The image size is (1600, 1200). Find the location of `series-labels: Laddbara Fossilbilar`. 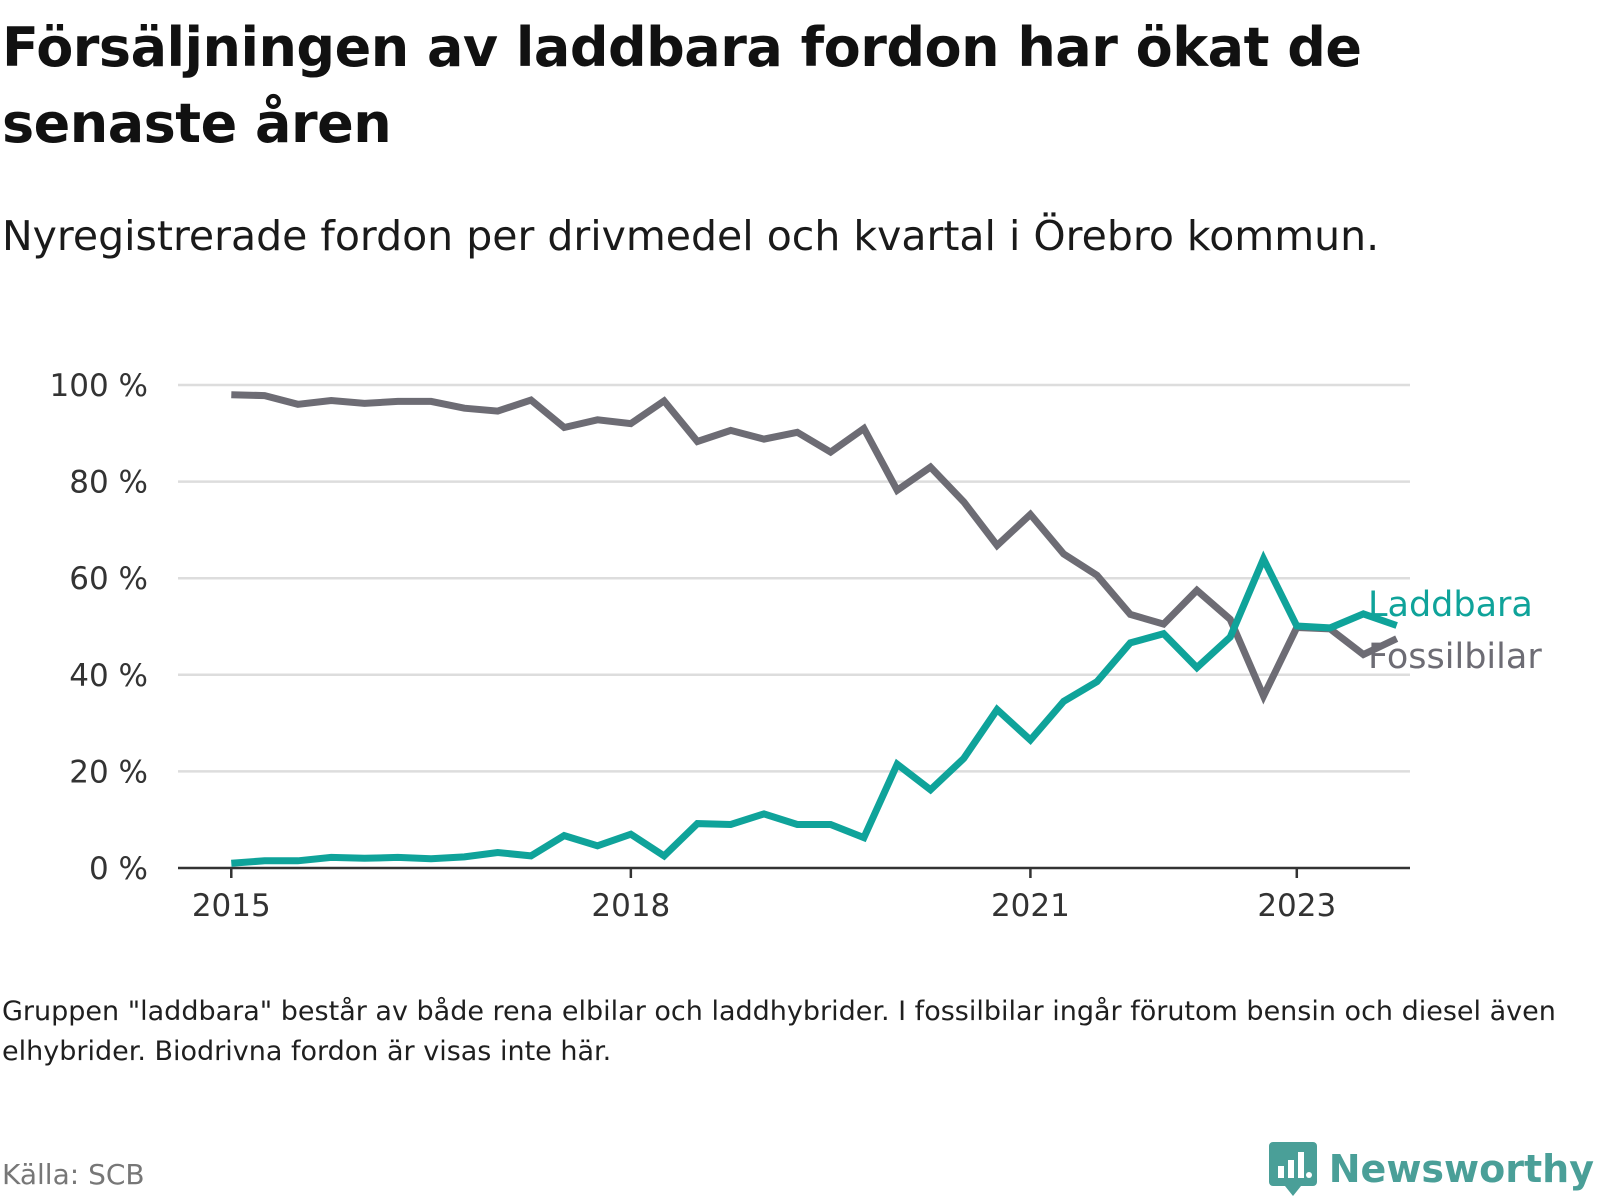

series-labels: Laddbara Fossilbilar is located at coordinates (1455, 631).